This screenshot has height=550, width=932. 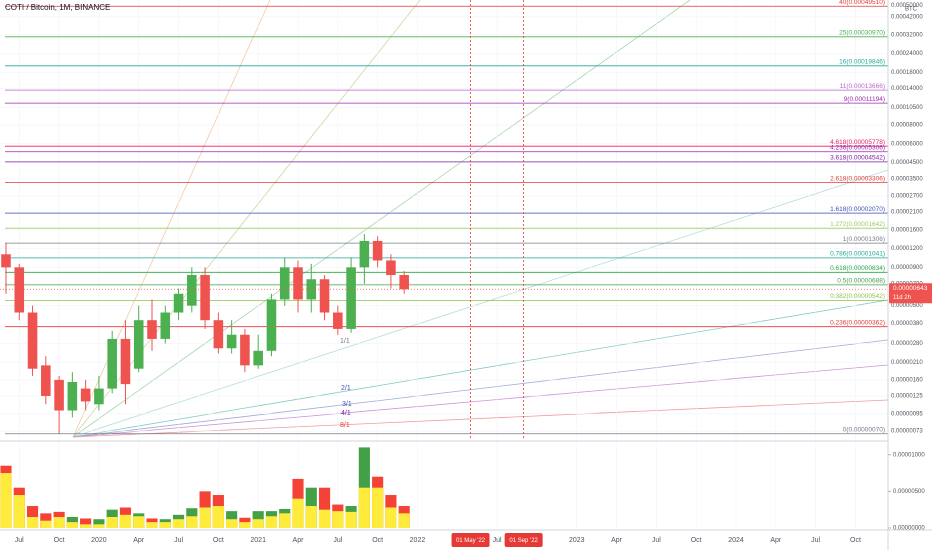 What do you see at coordinates (99, 540) in the screenshot?
I see `x-tick-label: 2020` at bounding box center [99, 540].